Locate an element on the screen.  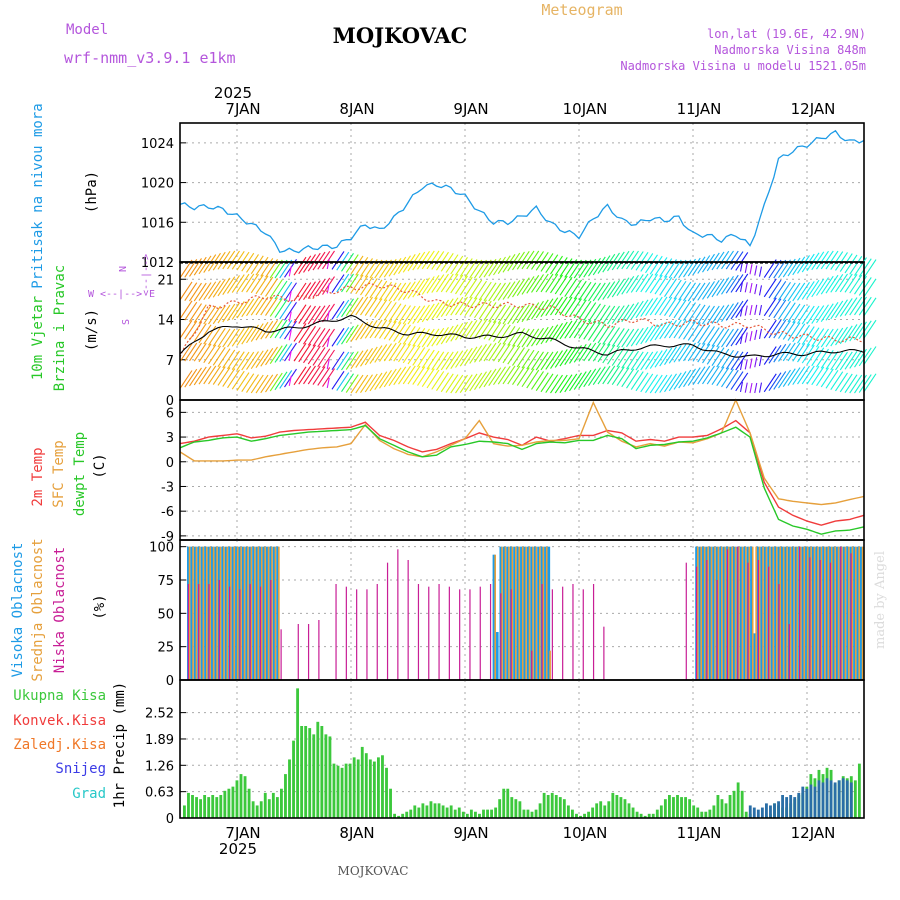
day-label-top: 11JAN is located at coordinates (699, 109).